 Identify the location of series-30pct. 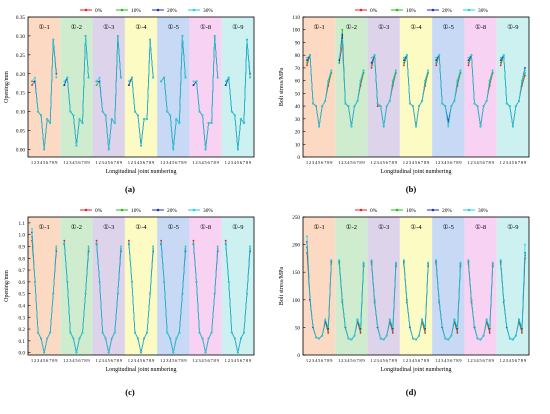
(416, 288).